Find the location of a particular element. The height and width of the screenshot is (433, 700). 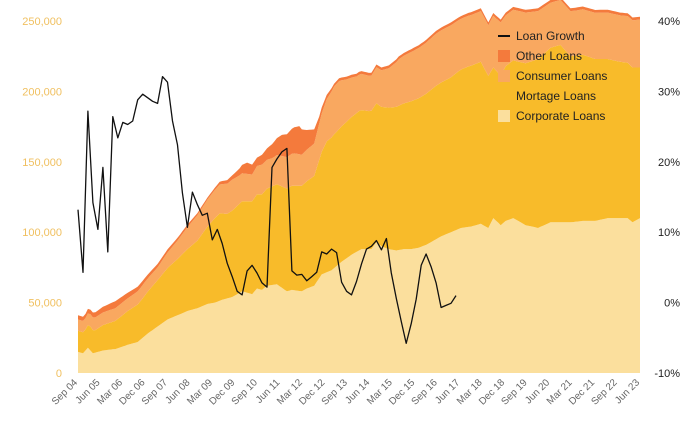

left-tick-label: 250,000 is located at coordinates (42, 22).